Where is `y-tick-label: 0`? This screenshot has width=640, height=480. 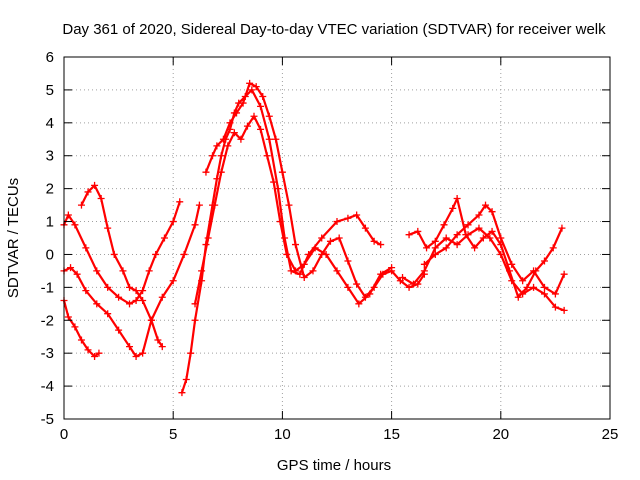 y-tick-label: 0 is located at coordinates (50, 254).